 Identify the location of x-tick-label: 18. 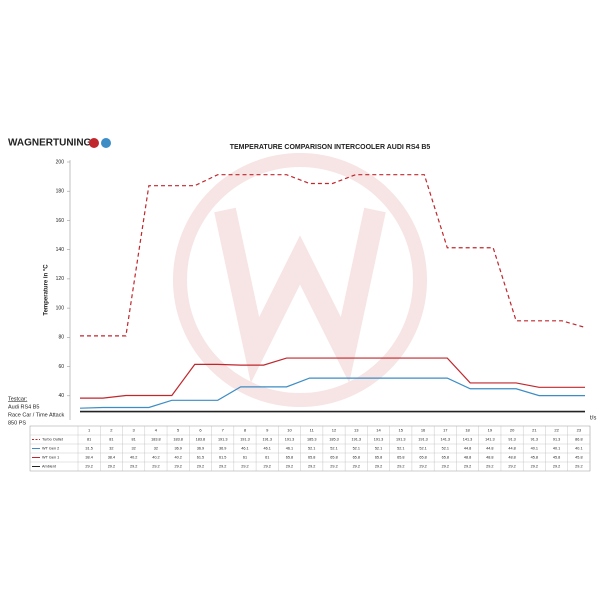
(467, 430).